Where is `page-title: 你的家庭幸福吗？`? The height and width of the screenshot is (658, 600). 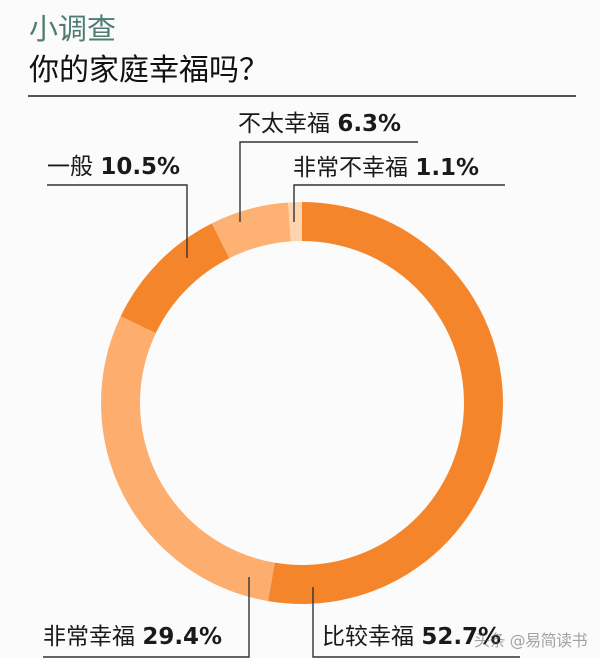
page-title: 你的家庭幸福吗？ is located at coordinates (149, 70).